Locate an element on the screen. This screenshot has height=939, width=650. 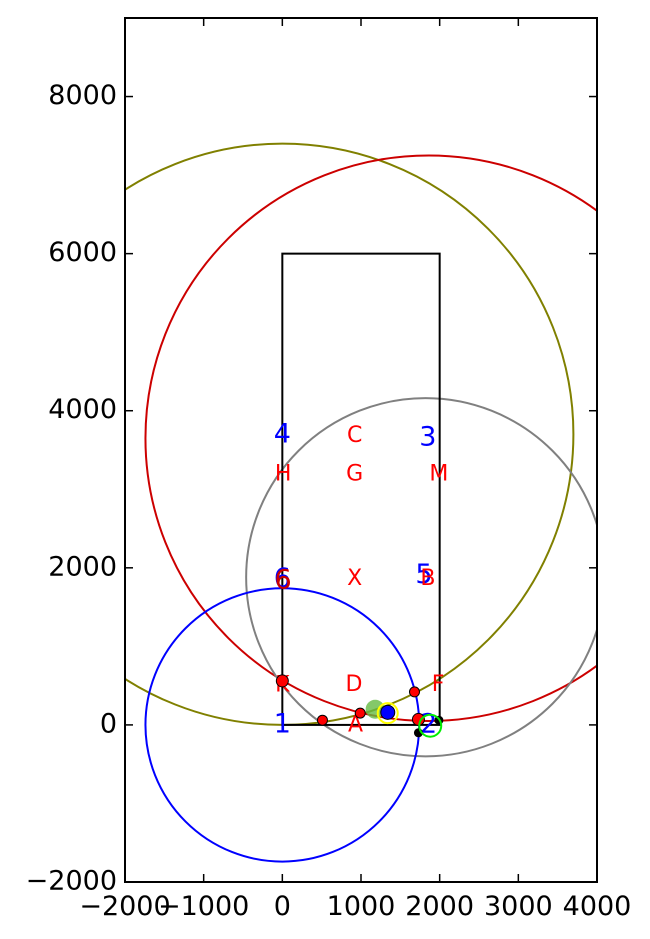
annotation-label: 5 is located at coordinates (423, 574).